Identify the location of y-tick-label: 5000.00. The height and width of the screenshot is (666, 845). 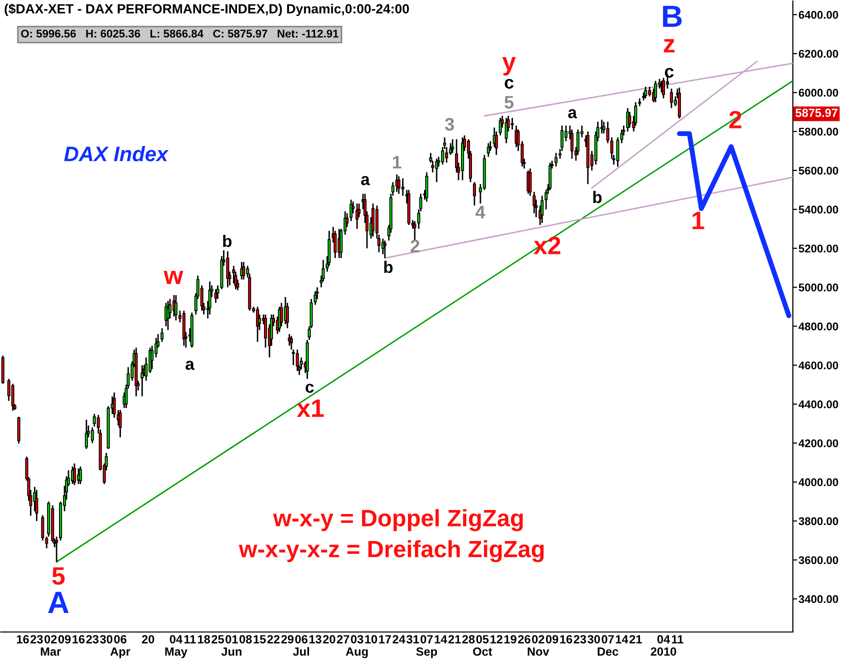
(818, 288).